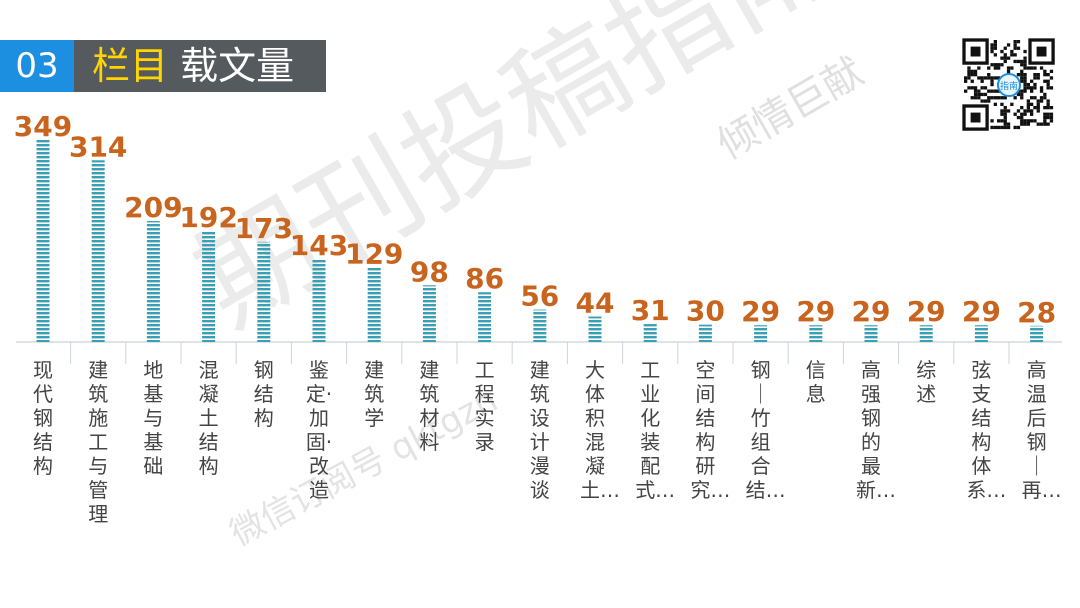 Image resolution: width=1080 pixels, height=608 pixels. I want to click on section-title-highlight: 栏目, so click(130, 66).